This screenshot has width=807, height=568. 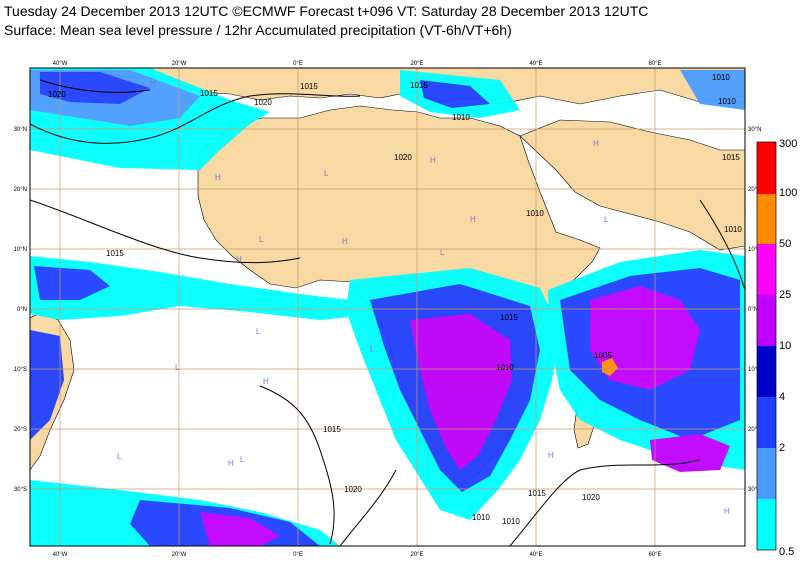 I want to click on legend-label: 50, so click(x=785, y=244).